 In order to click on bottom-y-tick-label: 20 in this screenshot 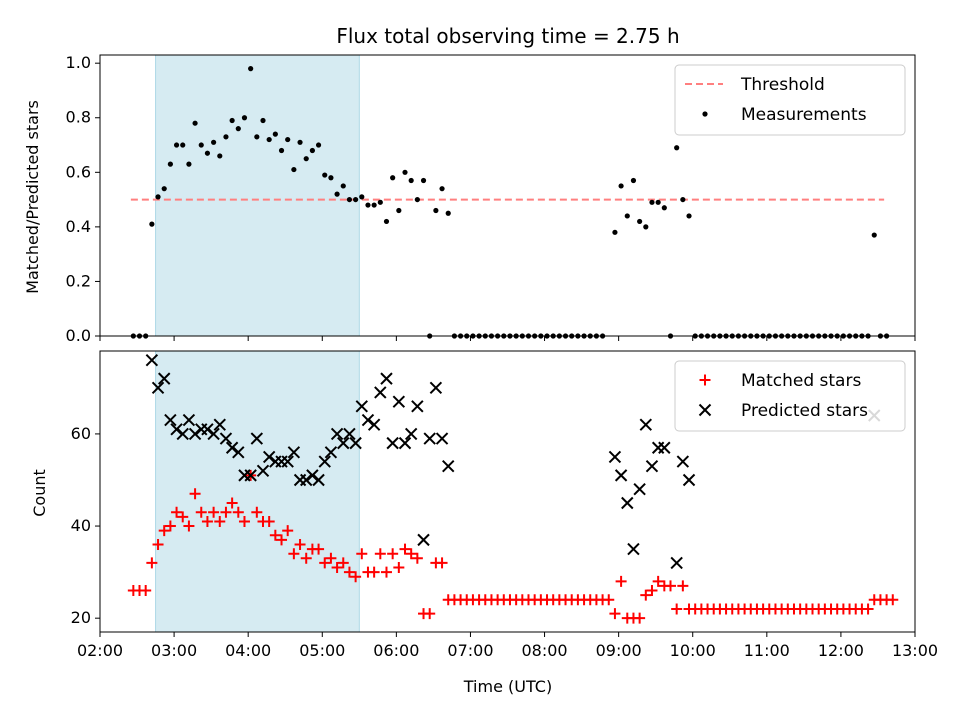, I will do `click(81, 617)`.